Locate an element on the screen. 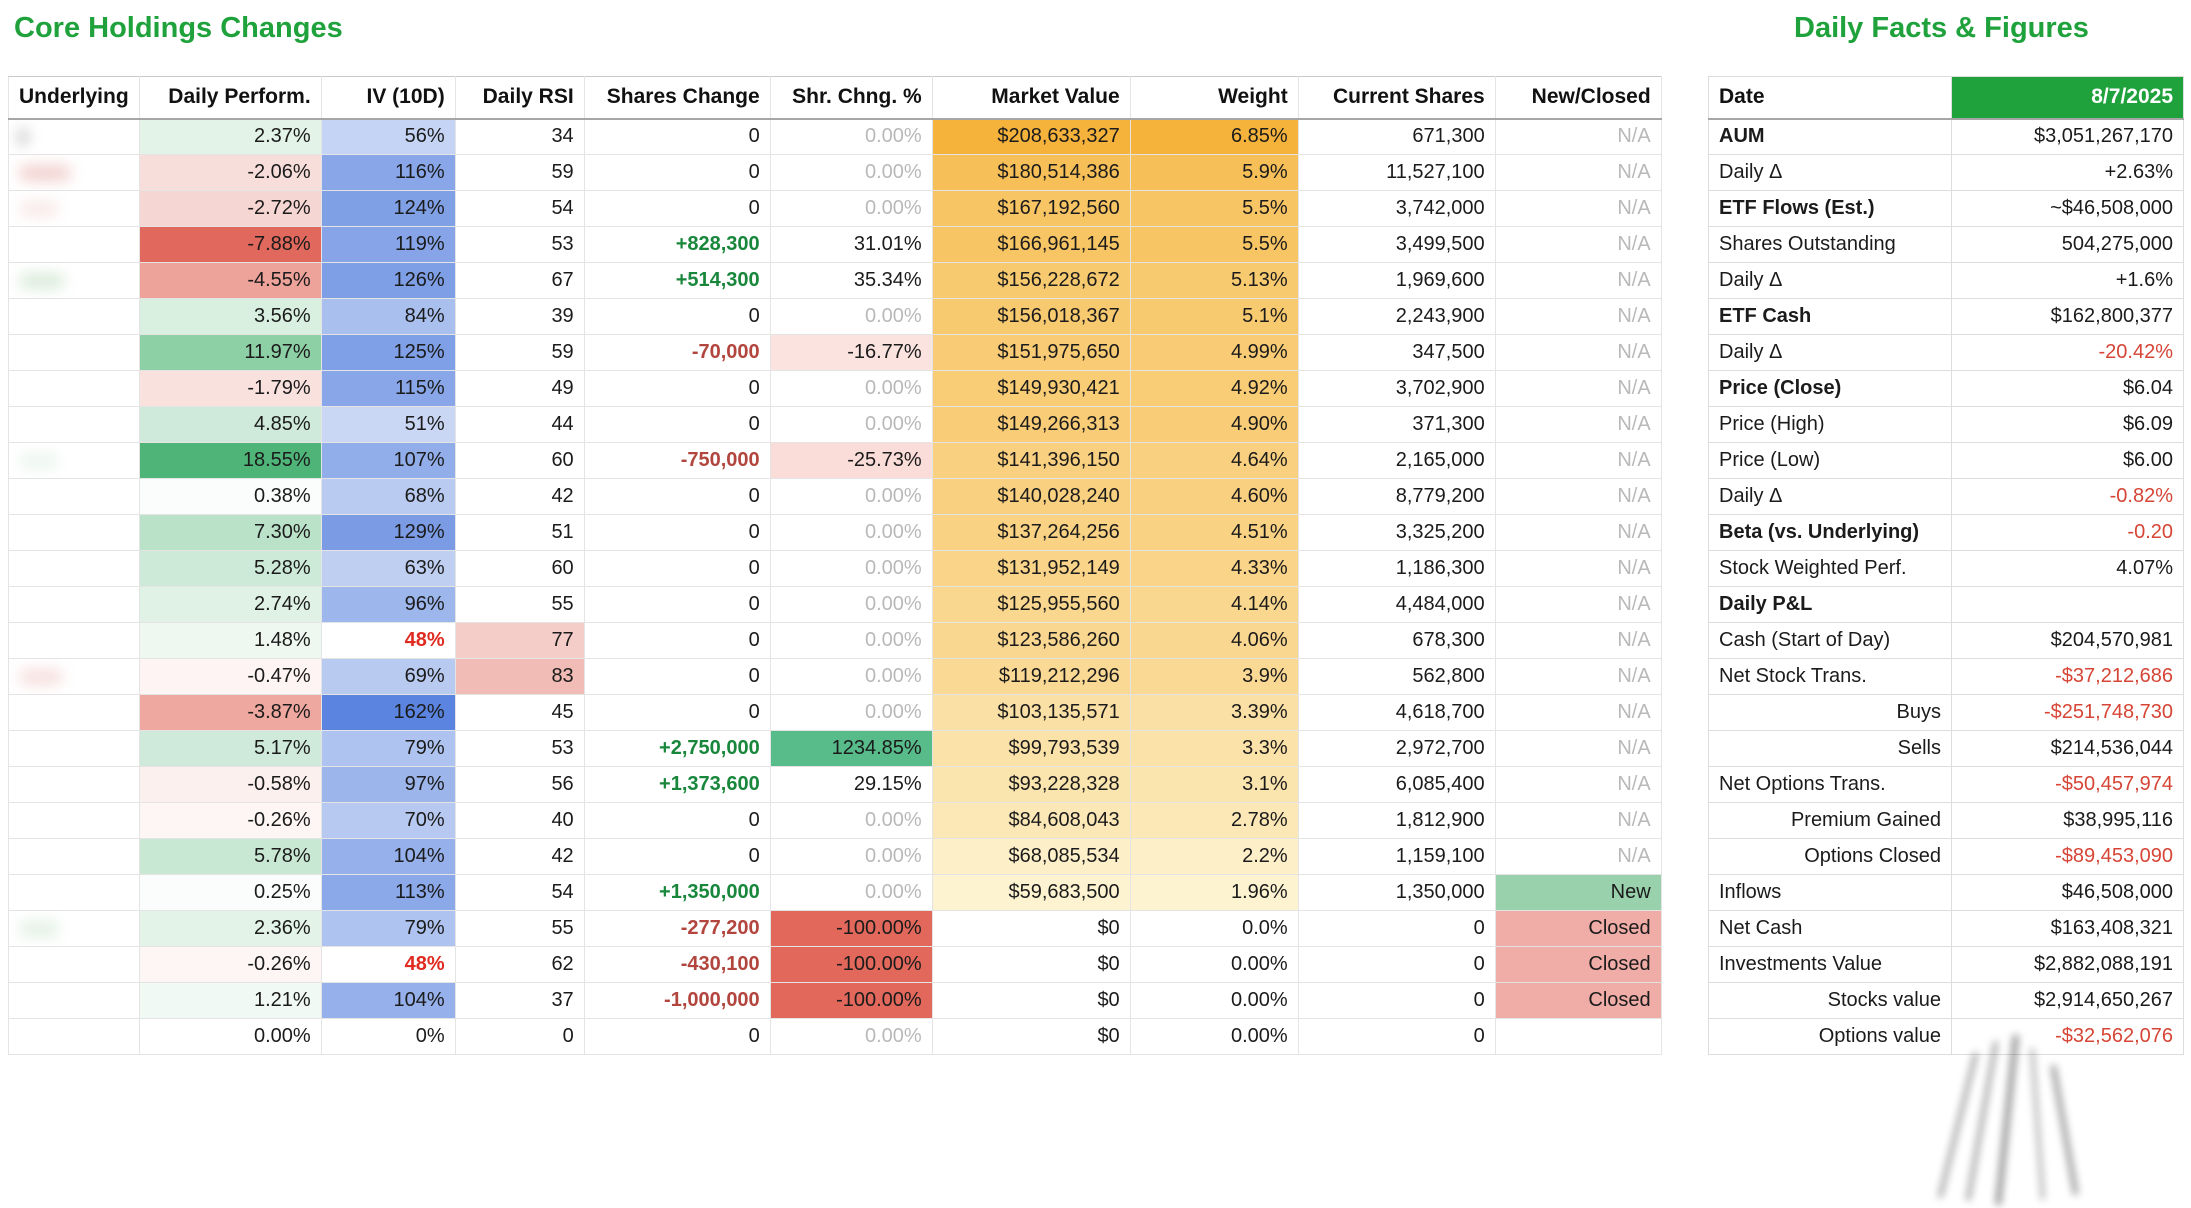 The image size is (2191, 1208). holdings-cell-shares-change: +2,750,000 is located at coordinates (677, 748).